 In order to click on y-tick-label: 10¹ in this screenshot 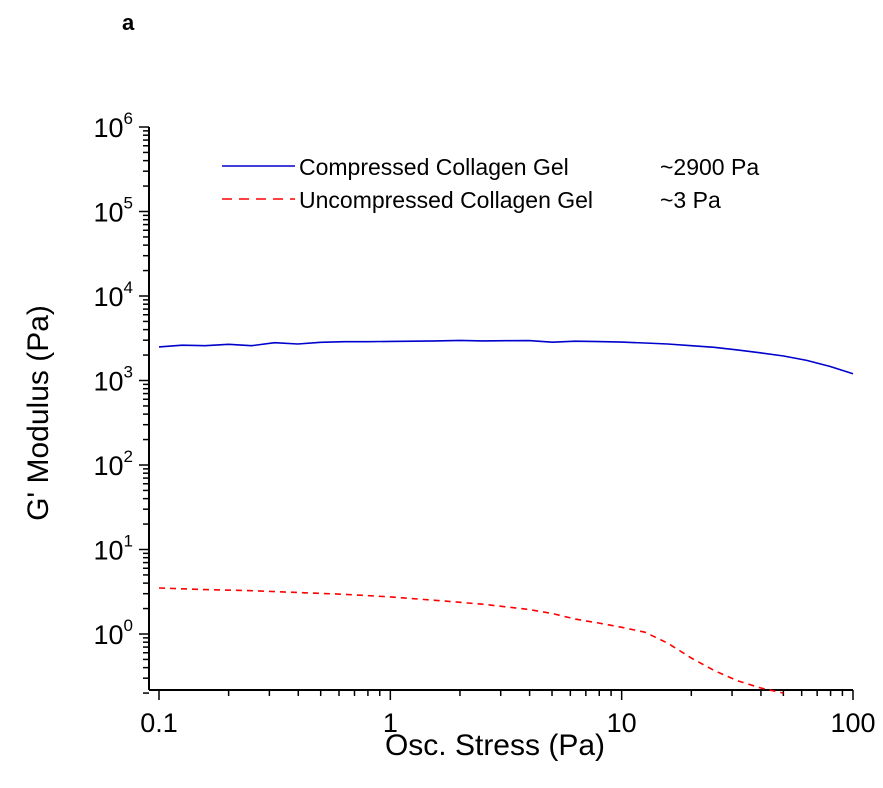, I will do `click(113, 549)`.